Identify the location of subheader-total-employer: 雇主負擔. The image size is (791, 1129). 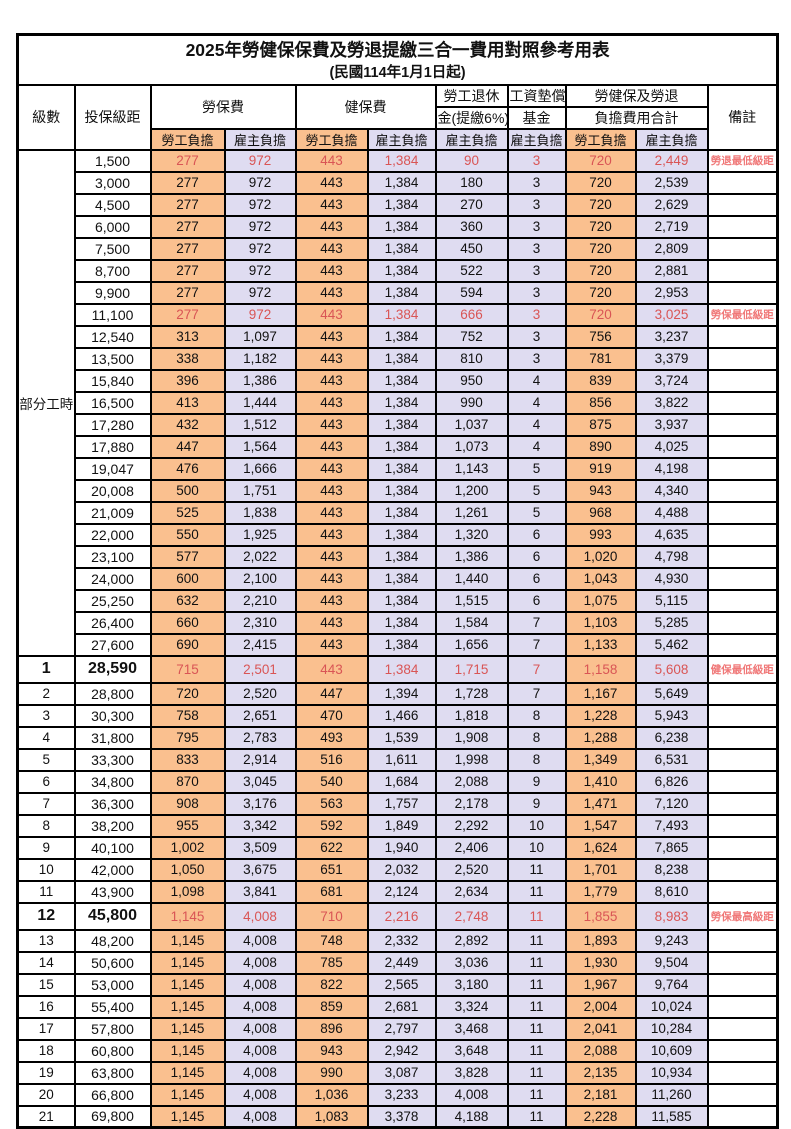
(671, 139).